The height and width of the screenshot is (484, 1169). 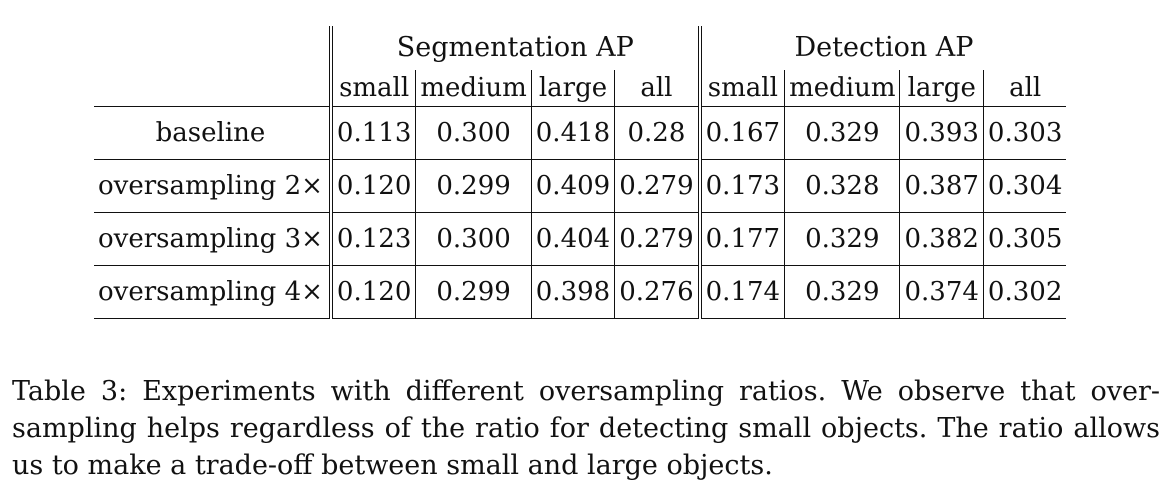 What do you see at coordinates (842, 88) in the screenshot?
I see `col-det-medium: medium` at bounding box center [842, 88].